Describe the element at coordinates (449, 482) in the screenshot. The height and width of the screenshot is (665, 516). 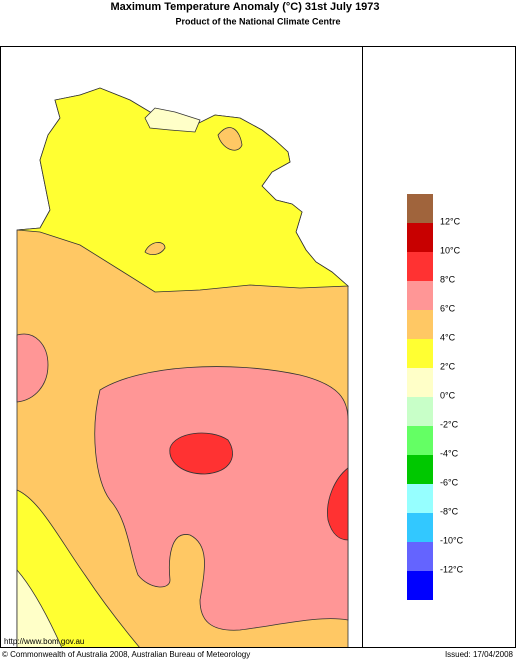
I see `legend-label: -6°C` at that location.